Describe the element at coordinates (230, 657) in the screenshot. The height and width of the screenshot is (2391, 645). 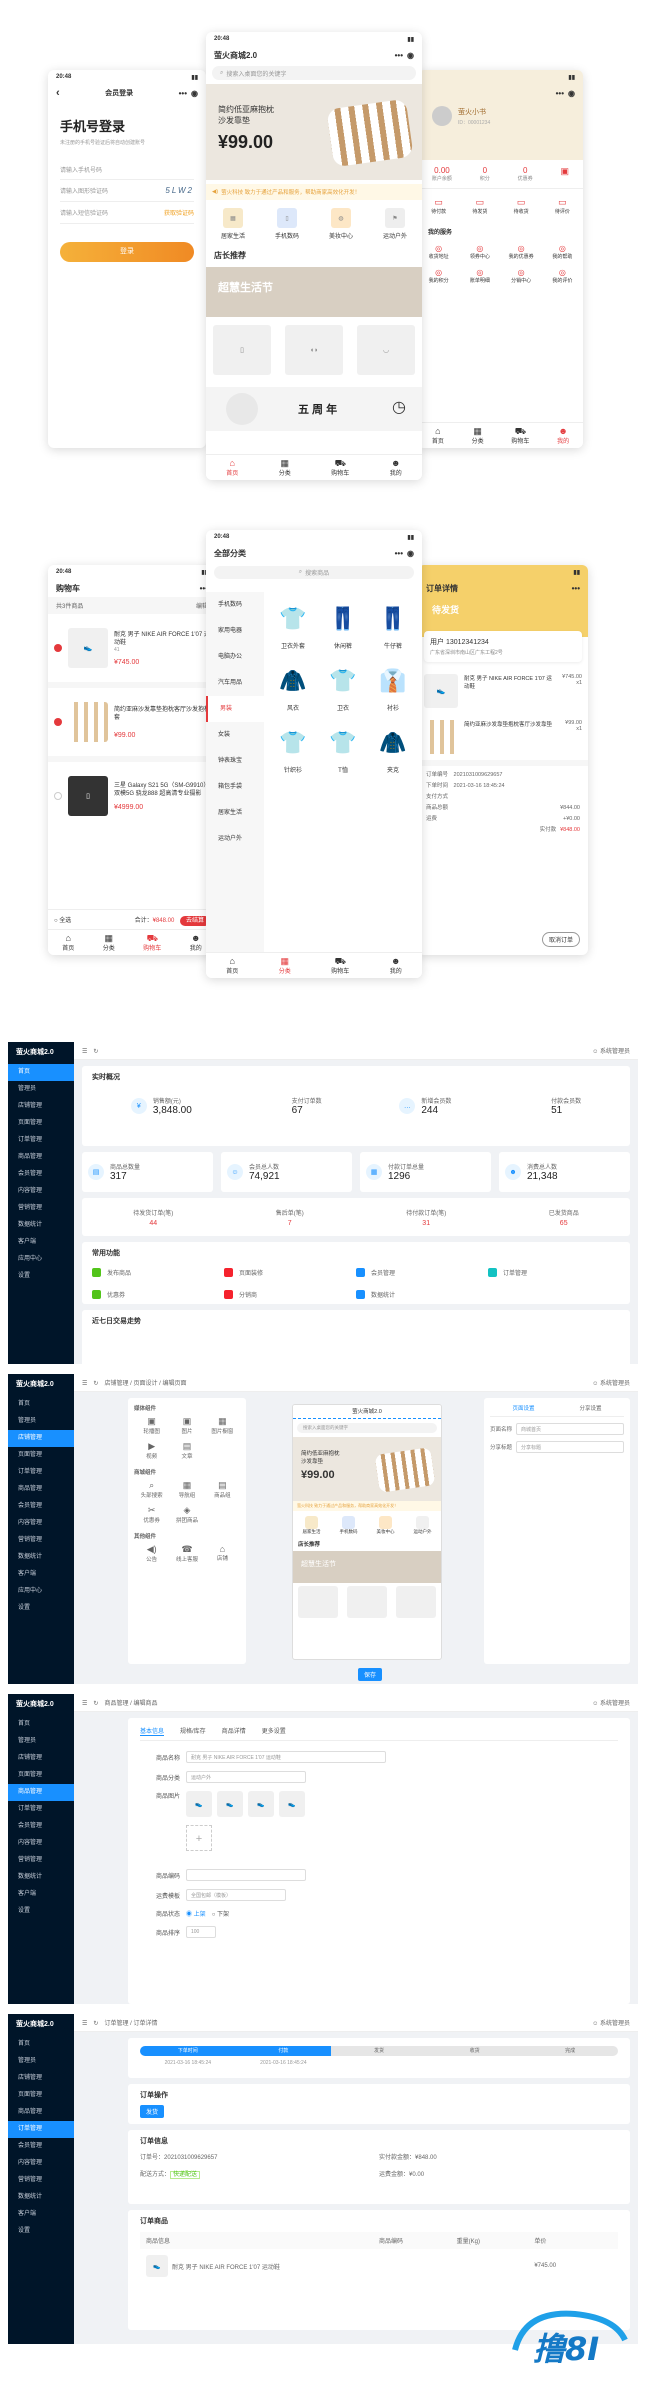
I see `cat-left-item: 电脑办公` at that location.